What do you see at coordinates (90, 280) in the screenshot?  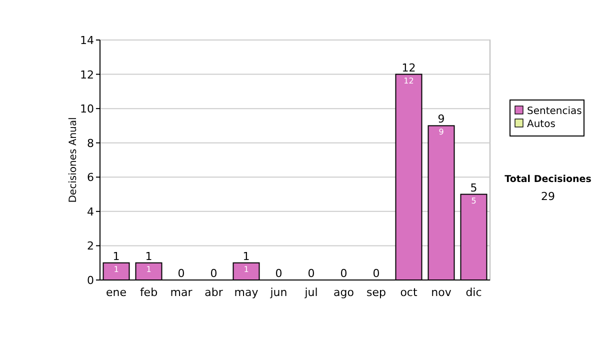 I see `y-tick-label: 0` at bounding box center [90, 280].